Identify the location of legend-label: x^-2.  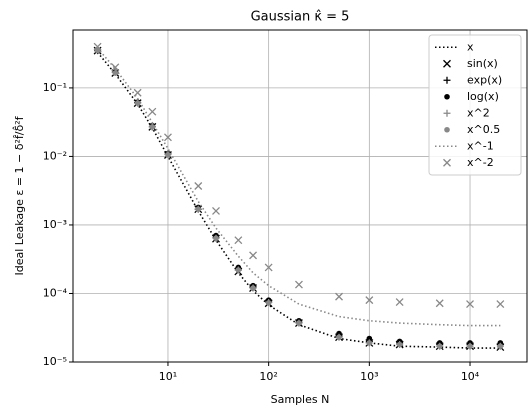
(480, 162).